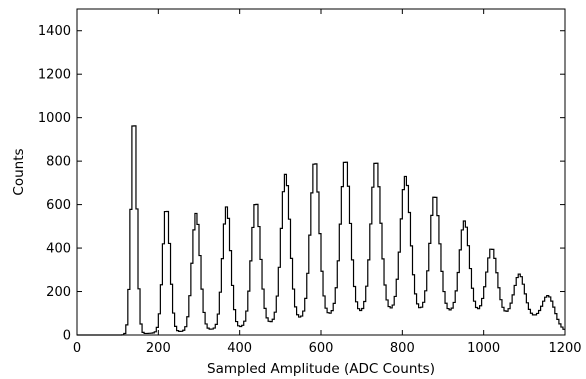  I want to click on y-tick-label: 1400, so click(54, 31).